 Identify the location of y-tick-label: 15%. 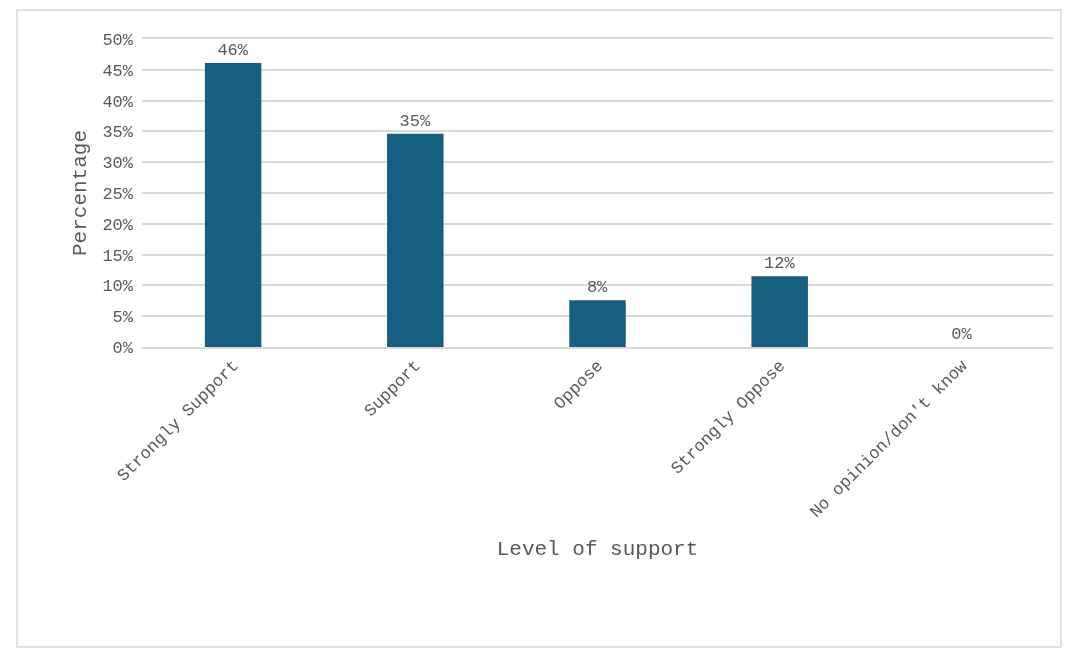
(118, 256).